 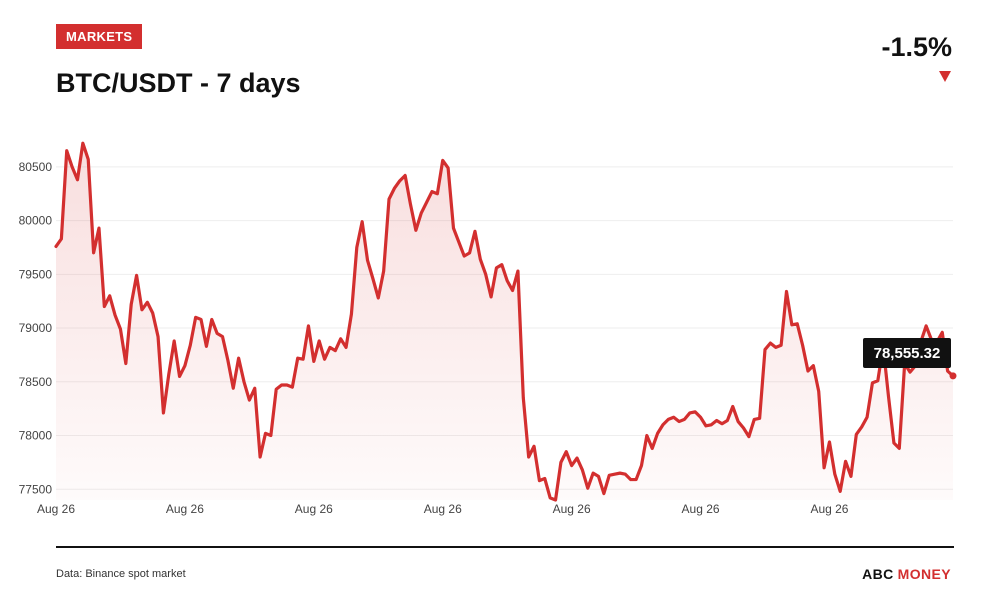 What do you see at coordinates (924, 574) in the screenshot?
I see `brand-part-money: MONEY` at bounding box center [924, 574].